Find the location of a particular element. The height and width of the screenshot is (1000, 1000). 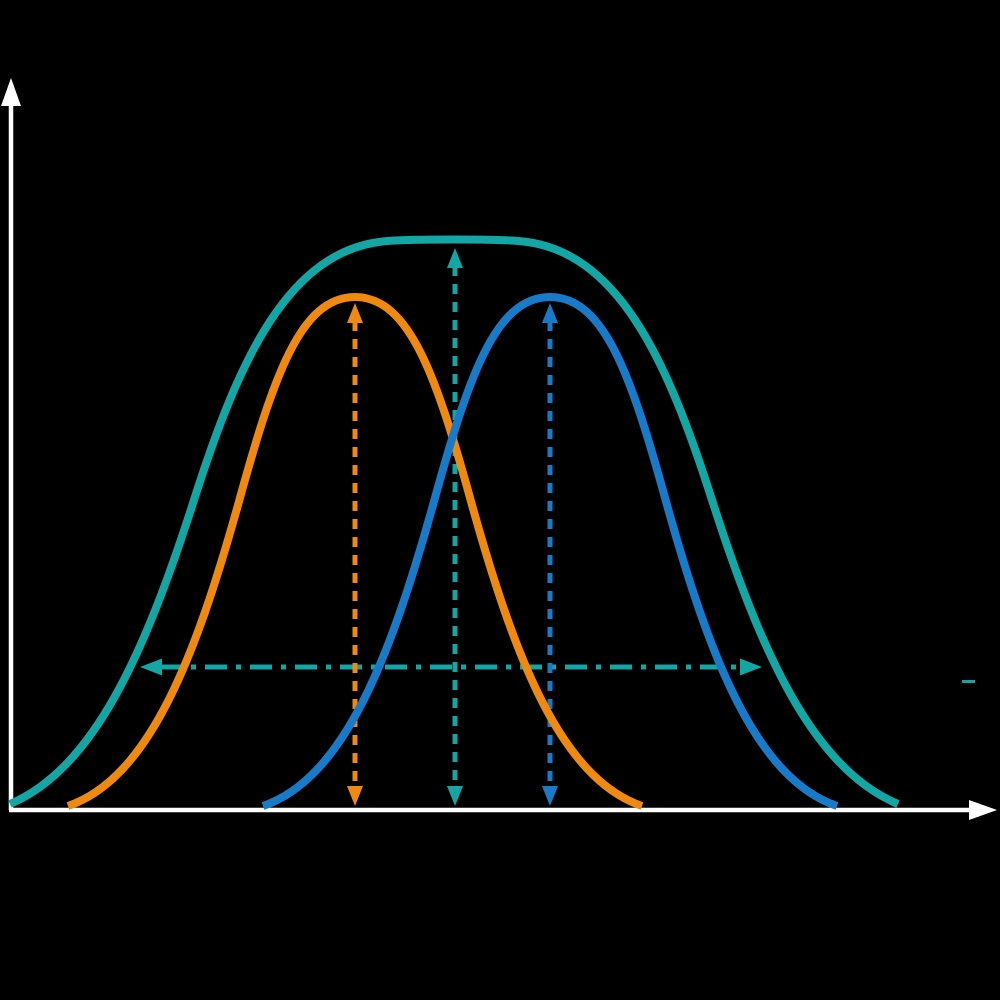

x-axis-arrowhead is located at coordinates (983, 810).